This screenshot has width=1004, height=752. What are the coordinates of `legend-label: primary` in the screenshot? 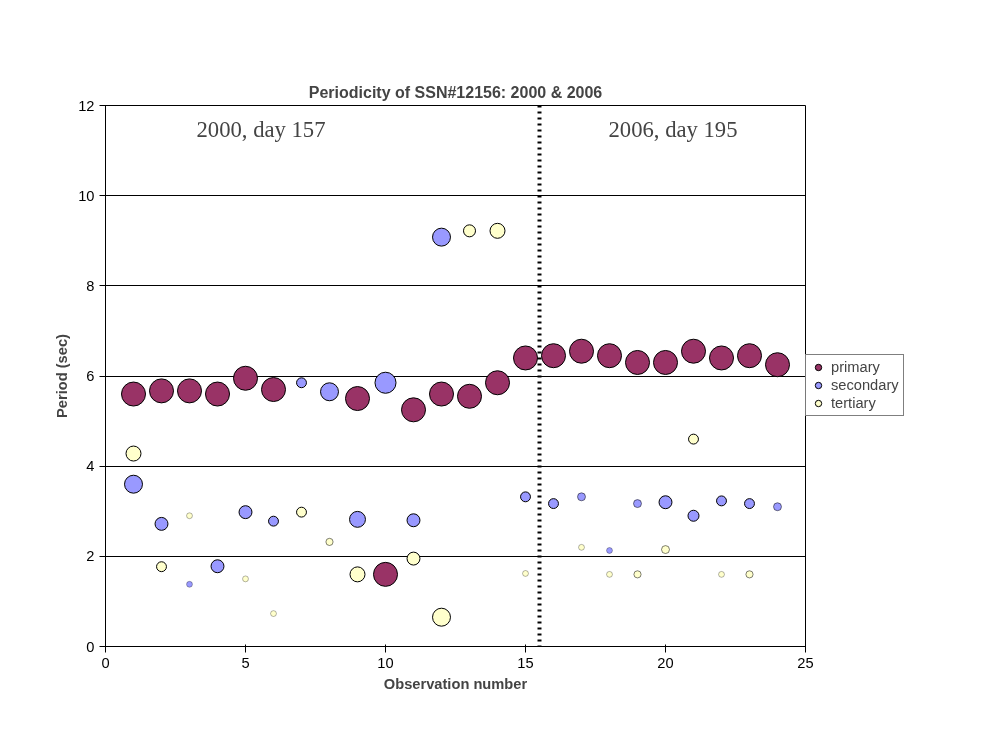 It's located at (855, 367).